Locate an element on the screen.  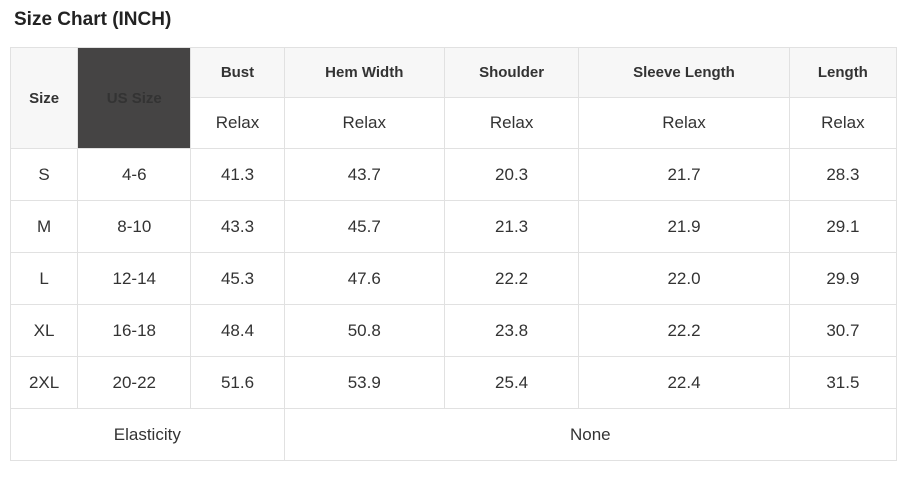
shoulder-cell: 23.8 is located at coordinates (511, 330).